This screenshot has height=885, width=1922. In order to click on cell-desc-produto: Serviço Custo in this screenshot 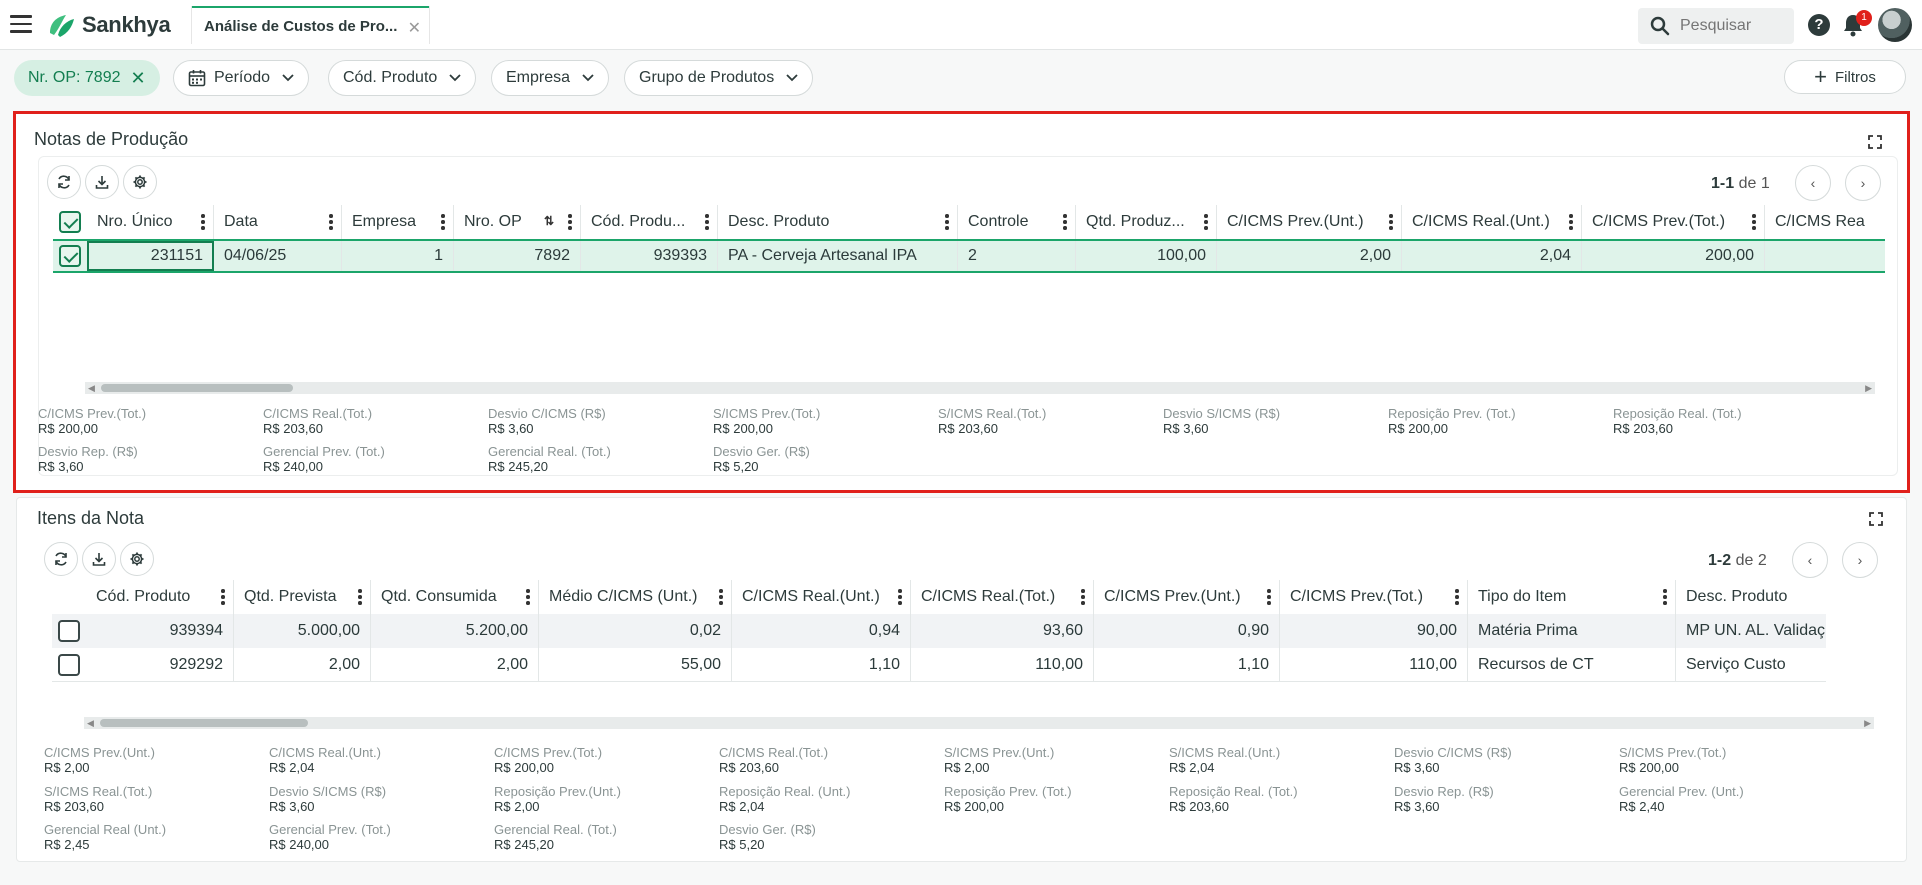, I will do `click(1736, 664)`.